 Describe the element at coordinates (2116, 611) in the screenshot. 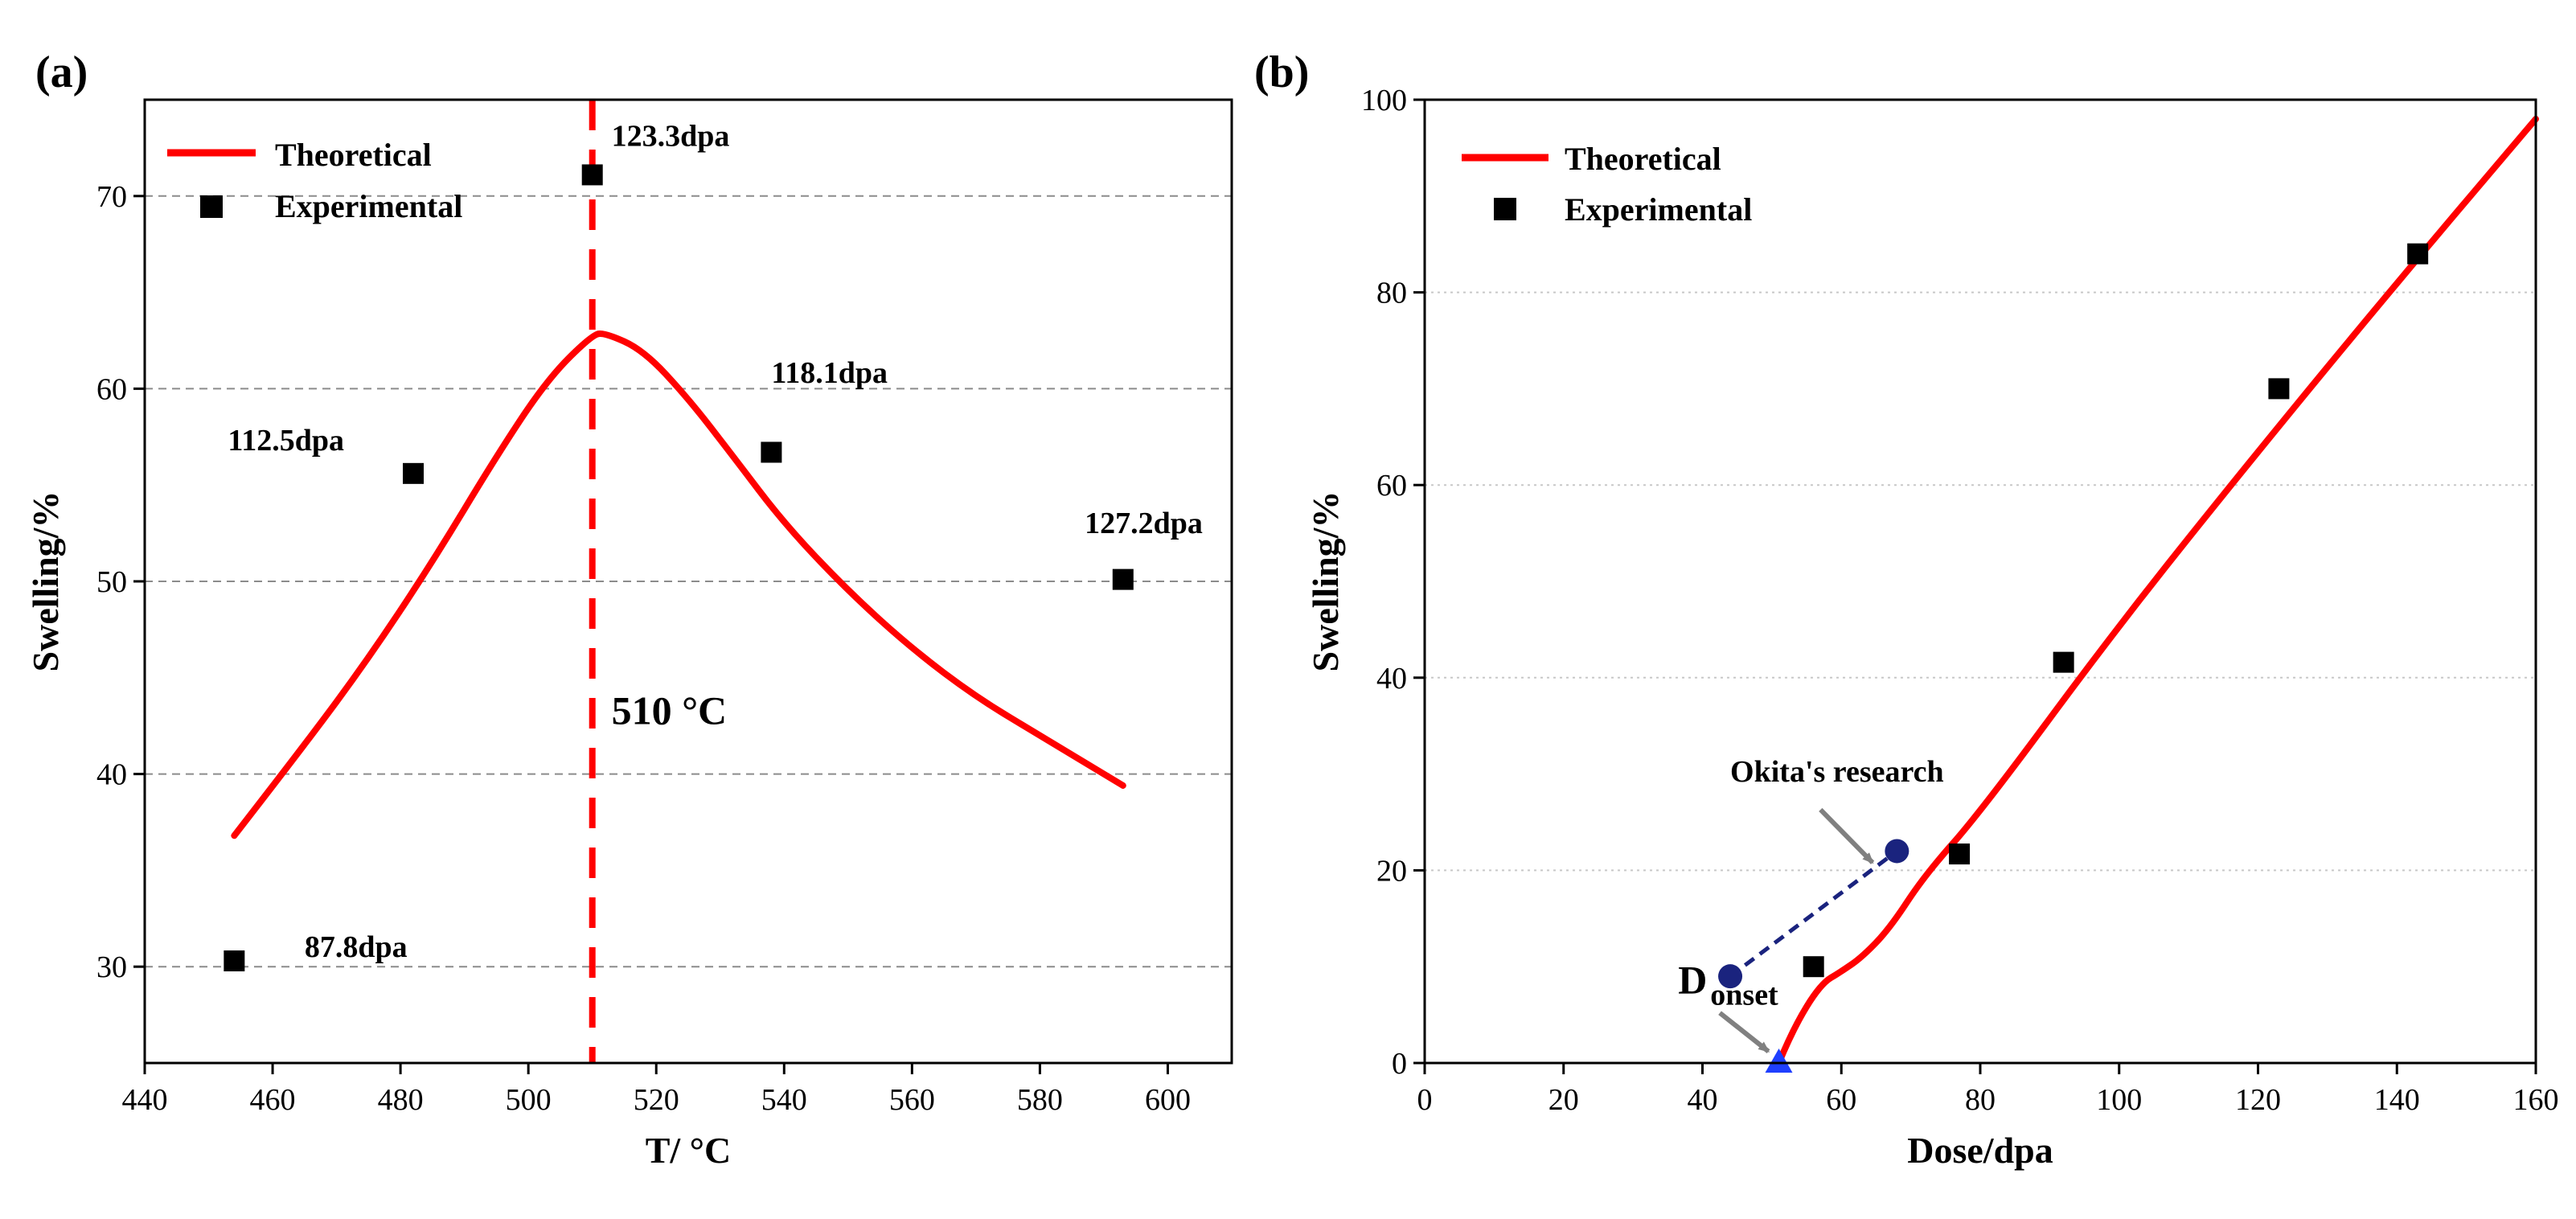

I see `panel-b-experimental-points` at that location.